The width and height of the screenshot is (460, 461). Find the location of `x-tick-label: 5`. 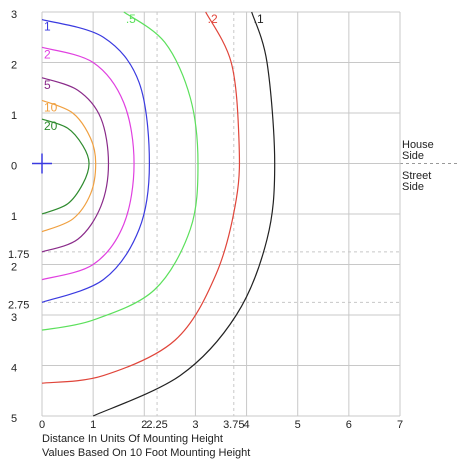

x-tick-label: 5 is located at coordinates (298, 425).